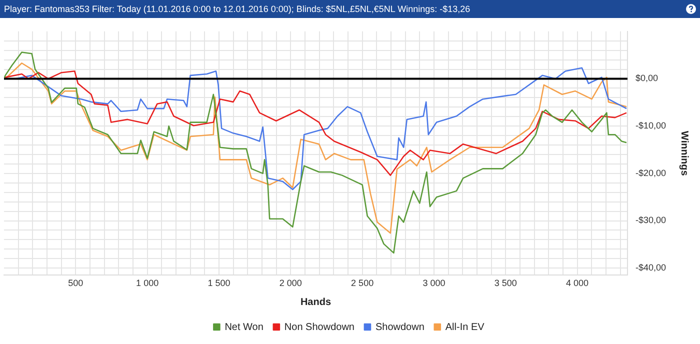  Describe the element at coordinates (290, 283) in the screenshot. I see `x-tick-label: 2 000` at that location.